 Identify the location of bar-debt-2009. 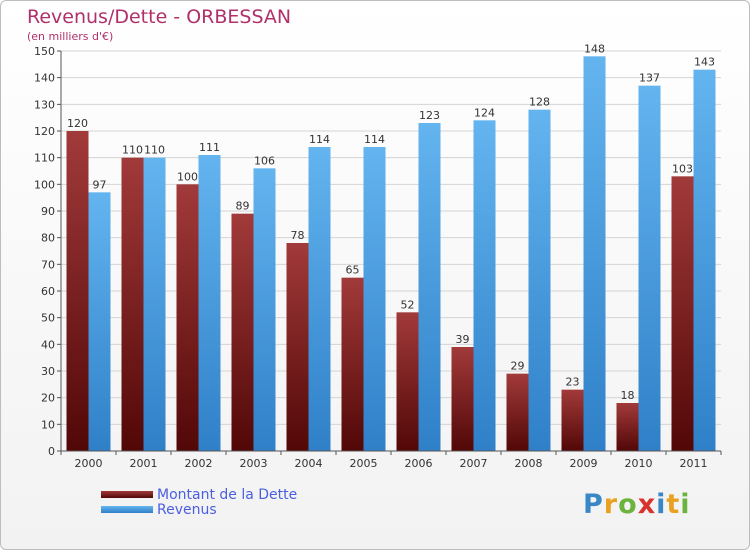
(572, 420).